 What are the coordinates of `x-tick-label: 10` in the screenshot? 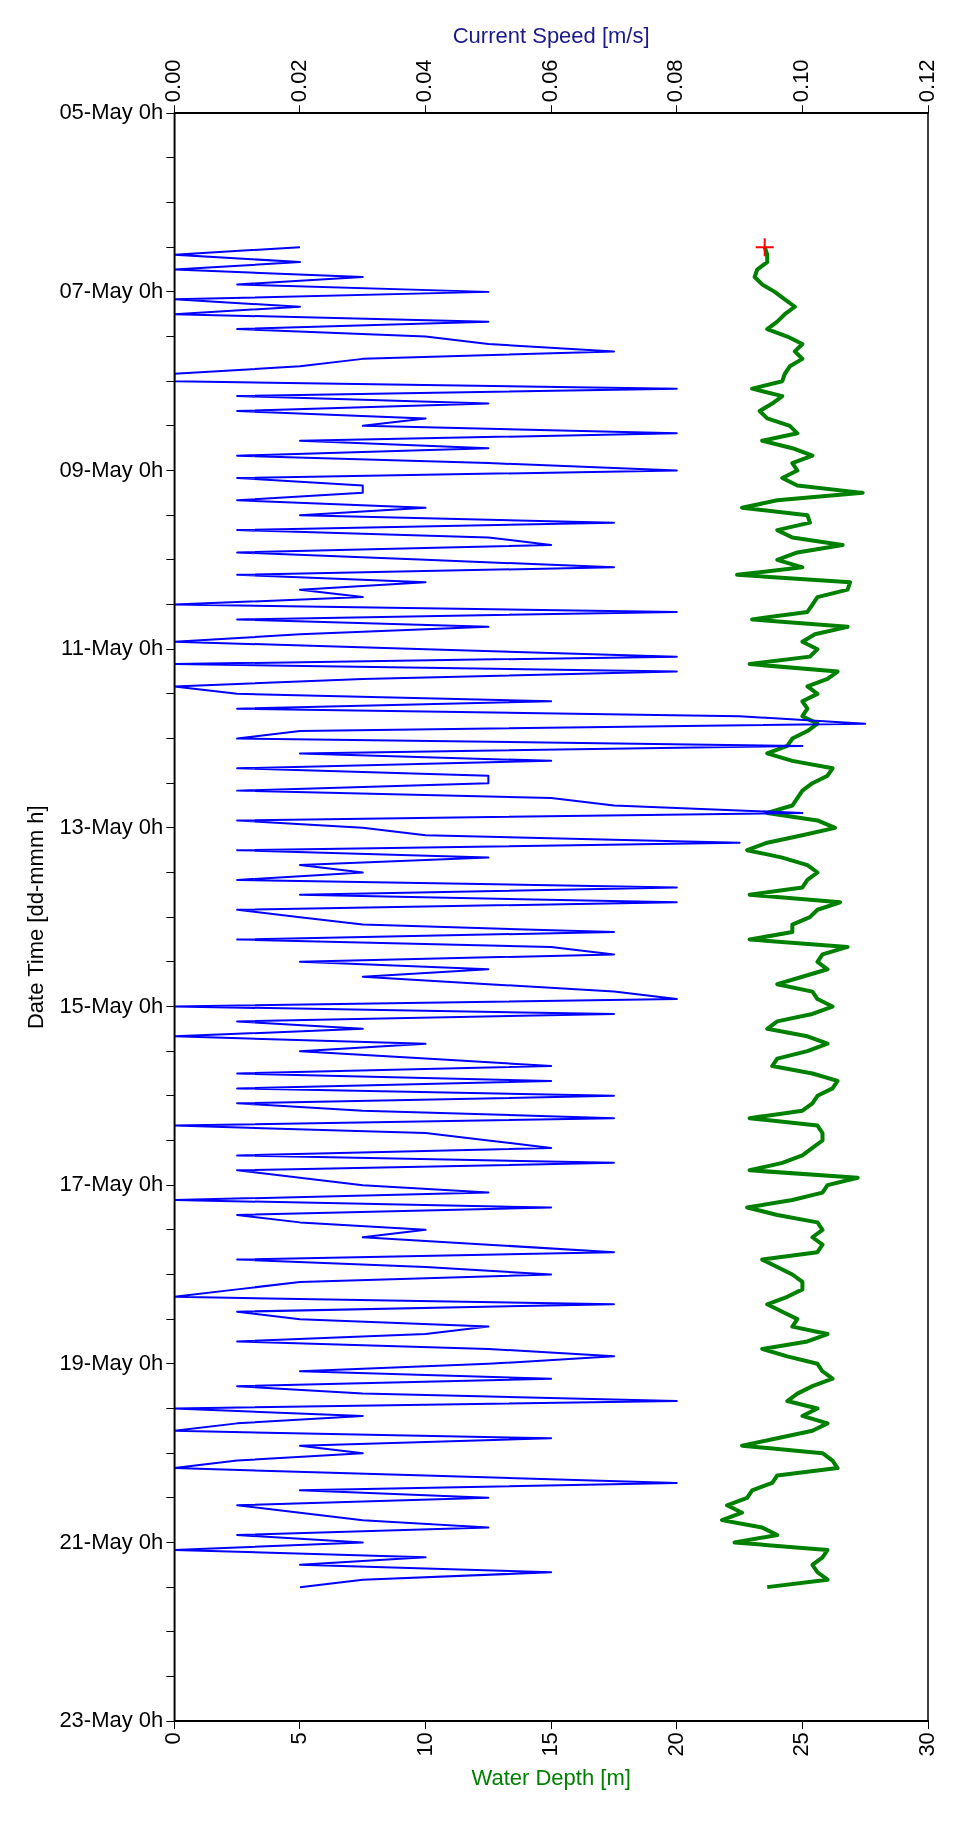 It's located at (424, 1744).